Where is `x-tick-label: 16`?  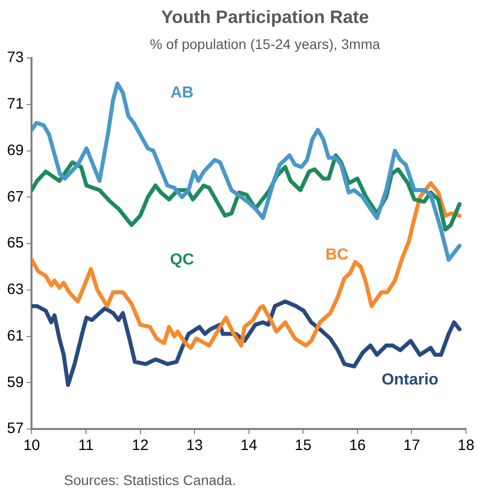
x-tick-label: 16 is located at coordinates (357, 445).